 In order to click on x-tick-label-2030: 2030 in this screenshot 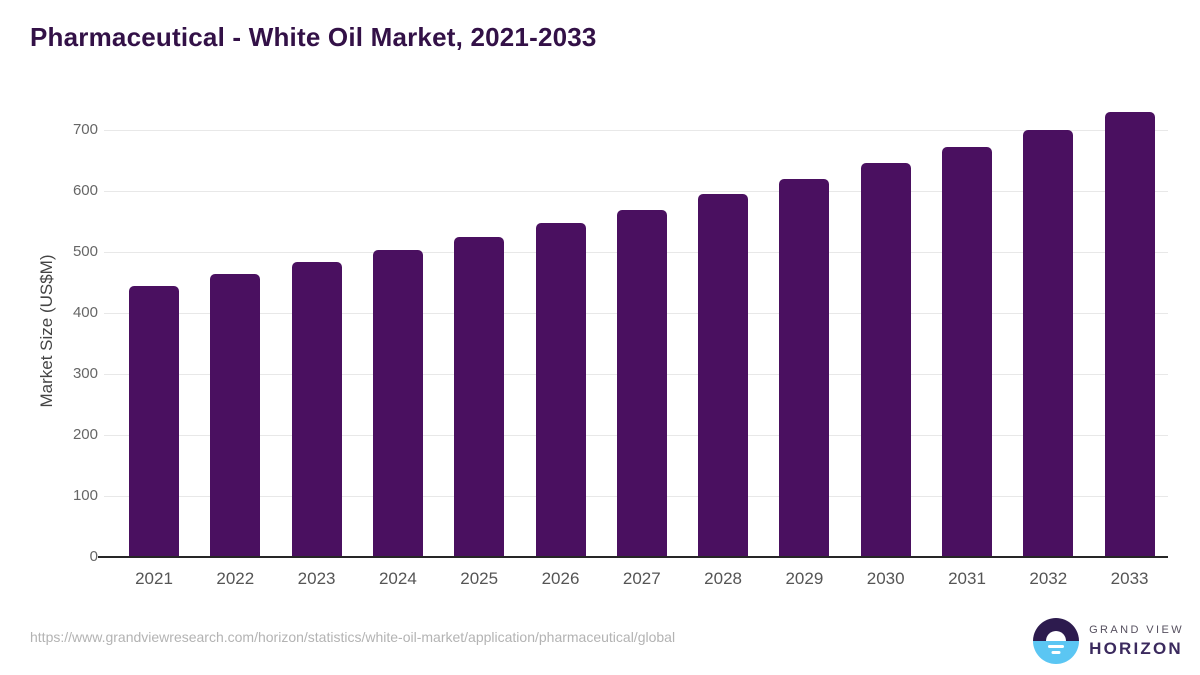, I will do `click(885, 578)`.